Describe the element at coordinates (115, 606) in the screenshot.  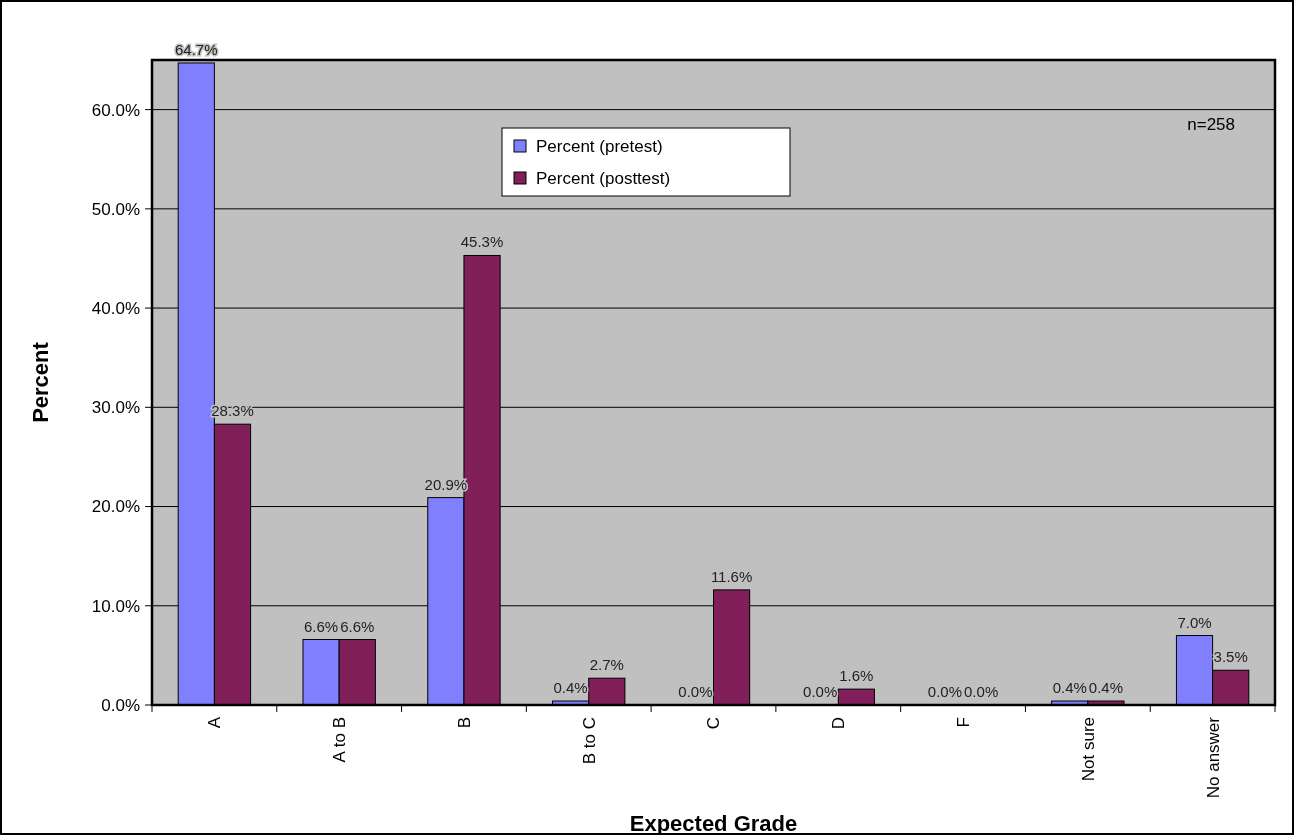
I see `y-tick-label: 10.0%` at that location.